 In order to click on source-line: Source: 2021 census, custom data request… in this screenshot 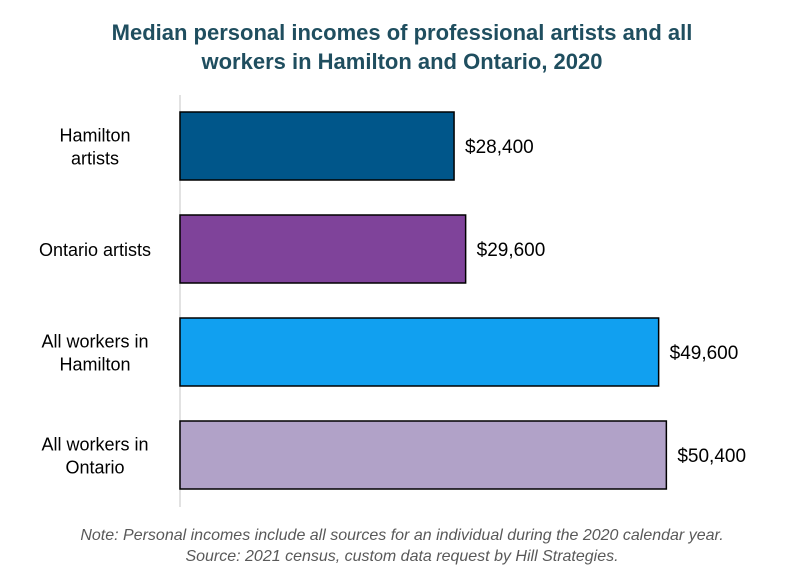, I will do `click(402, 556)`.